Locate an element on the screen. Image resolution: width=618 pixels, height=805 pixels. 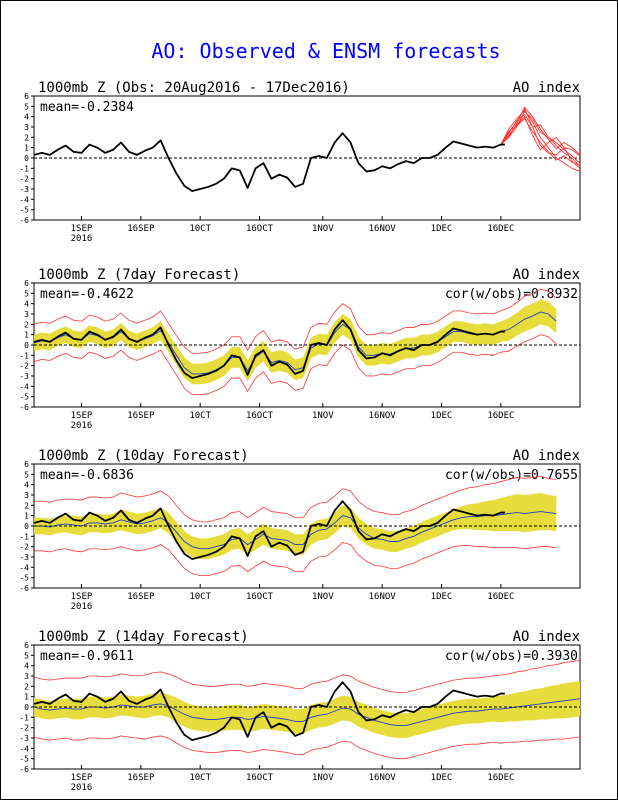
mean-label: mean=-0.9611 is located at coordinates (87, 656).